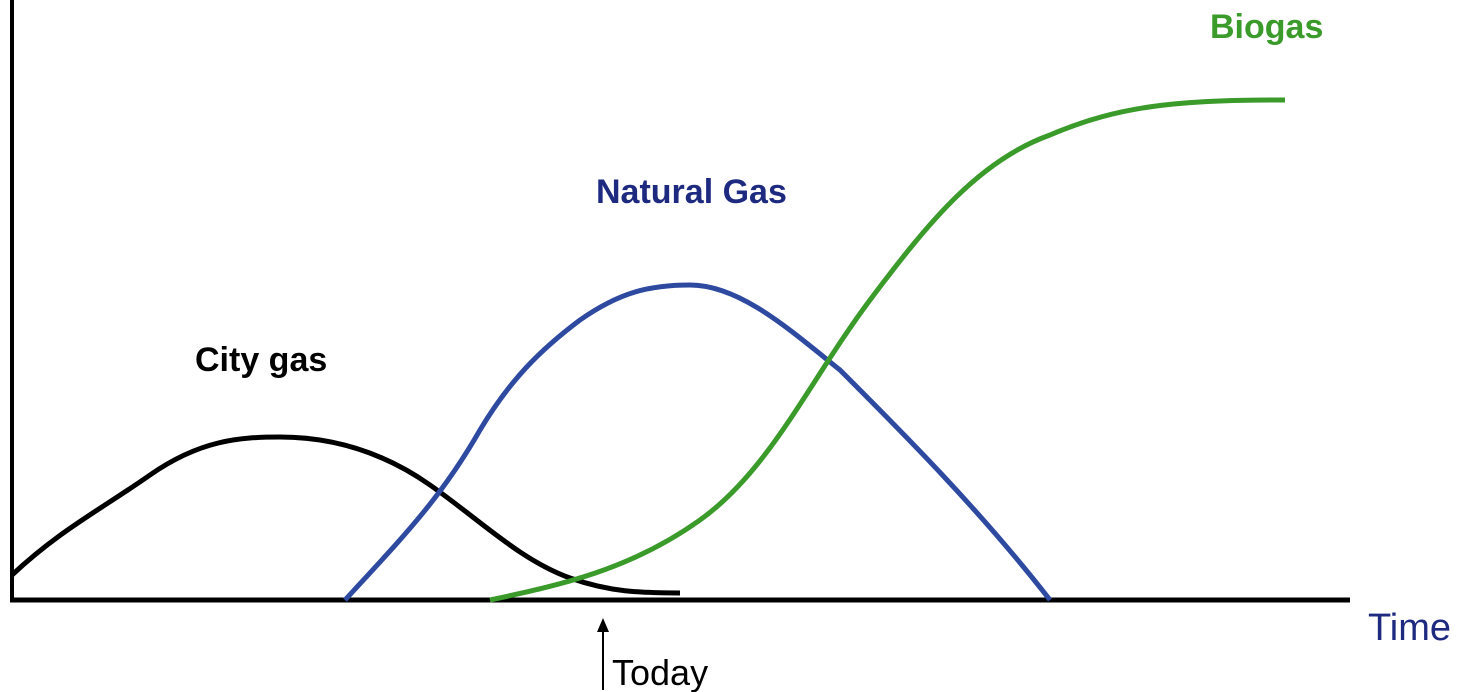 This screenshot has width=1476, height=692. Describe the element at coordinates (345, 515) in the screenshot. I see `city-gas-curve` at that location.